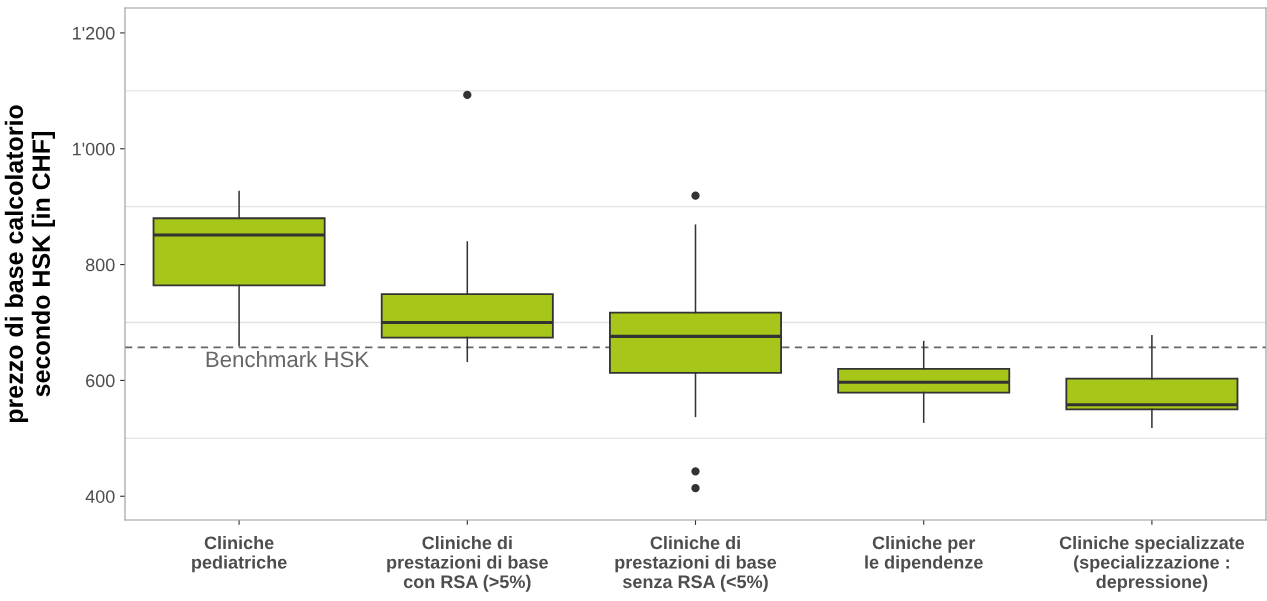  What do you see at coordinates (94, 149) in the screenshot?
I see `y-tick-label: 1'000` at bounding box center [94, 149].